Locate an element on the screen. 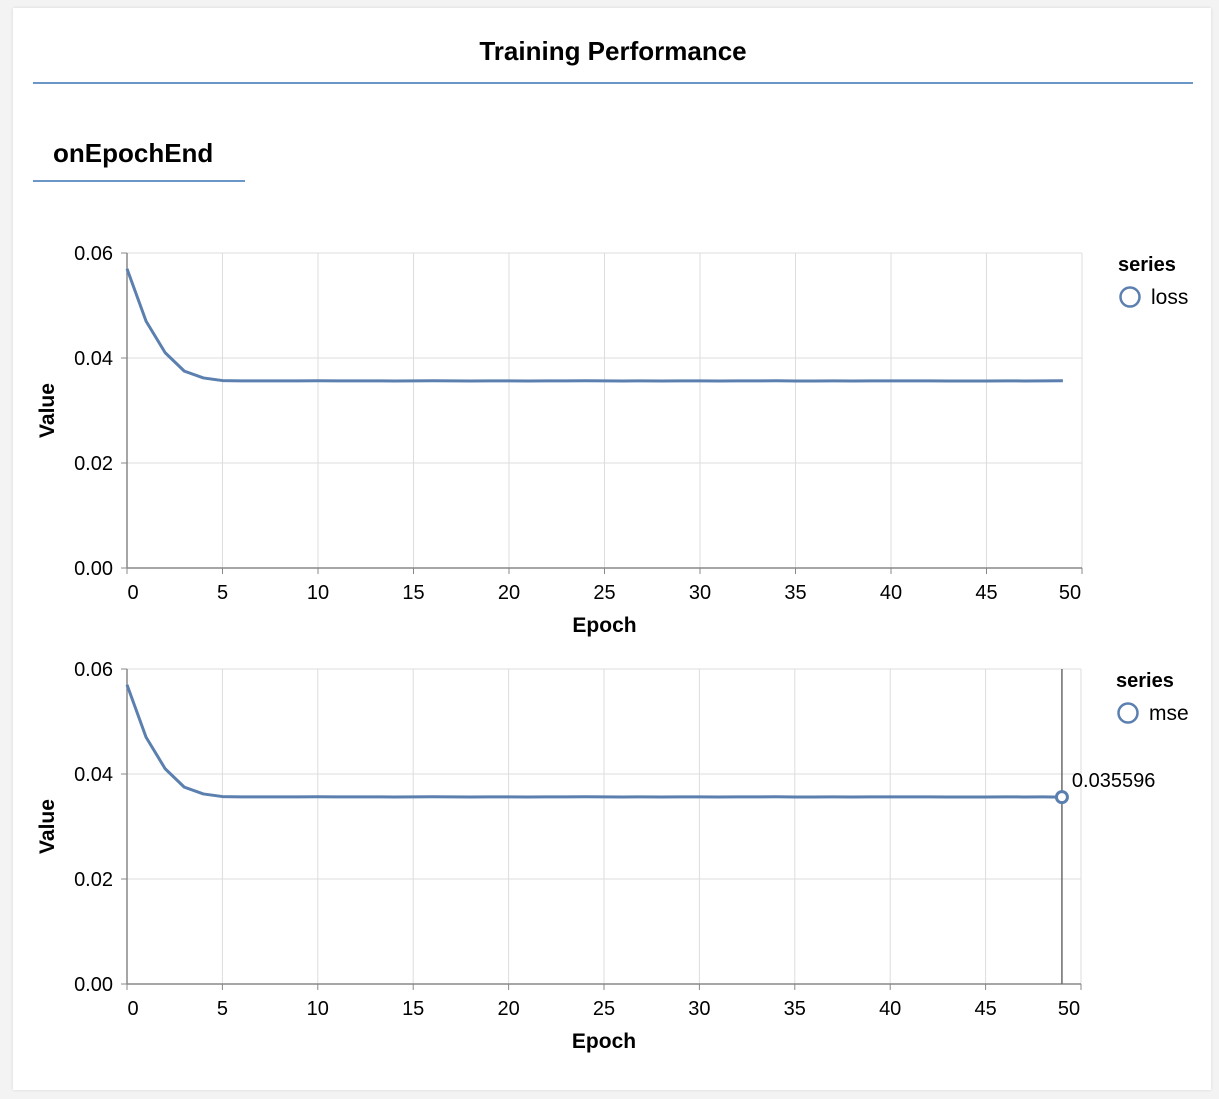  title-divider is located at coordinates (613, 83).